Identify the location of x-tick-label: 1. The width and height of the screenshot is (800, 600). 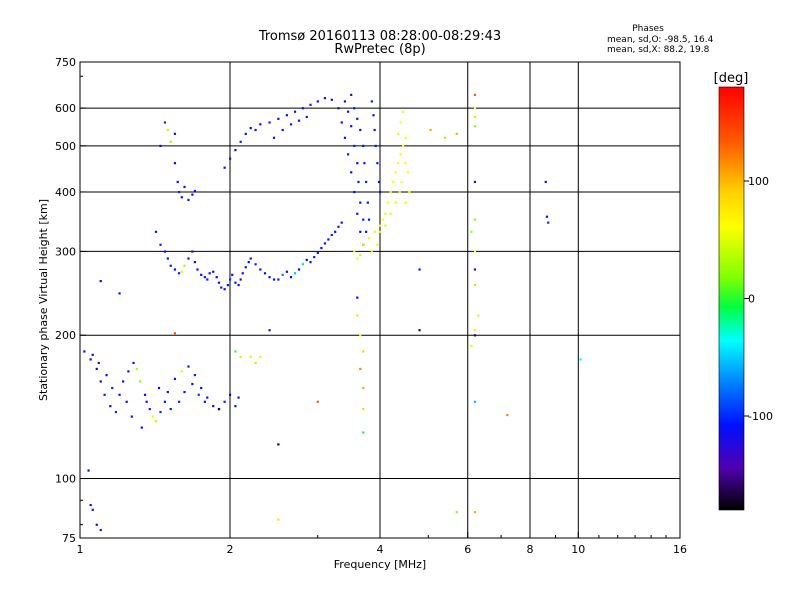
(80, 549).